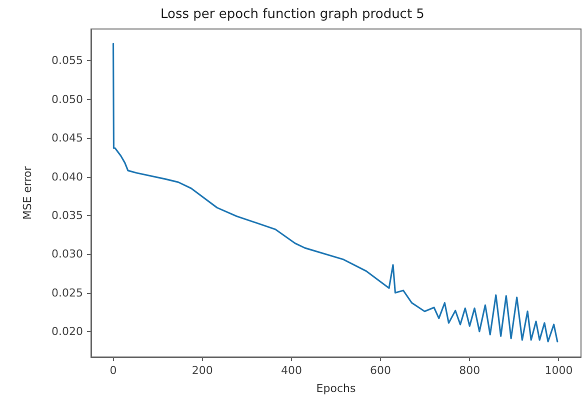 This screenshot has width=585, height=408. What do you see at coordinates (67, 177) in the screenshot?
I see `y-tick-label: 0.040` at bounding box center [67, 177].